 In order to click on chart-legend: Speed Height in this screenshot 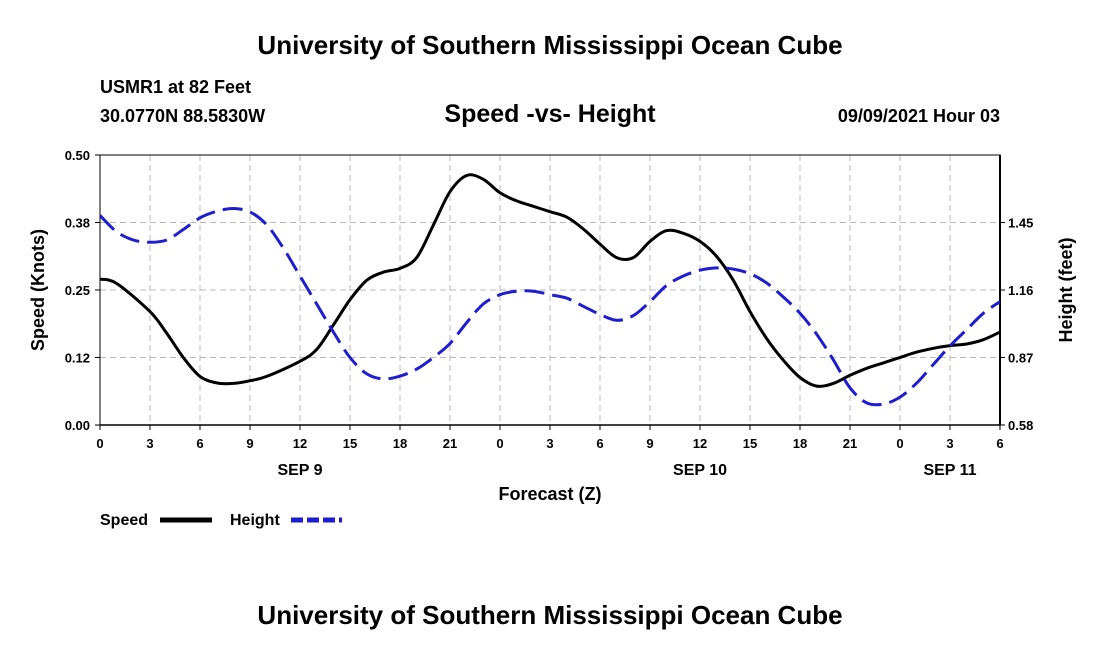, I will do `click(221, 520)`.